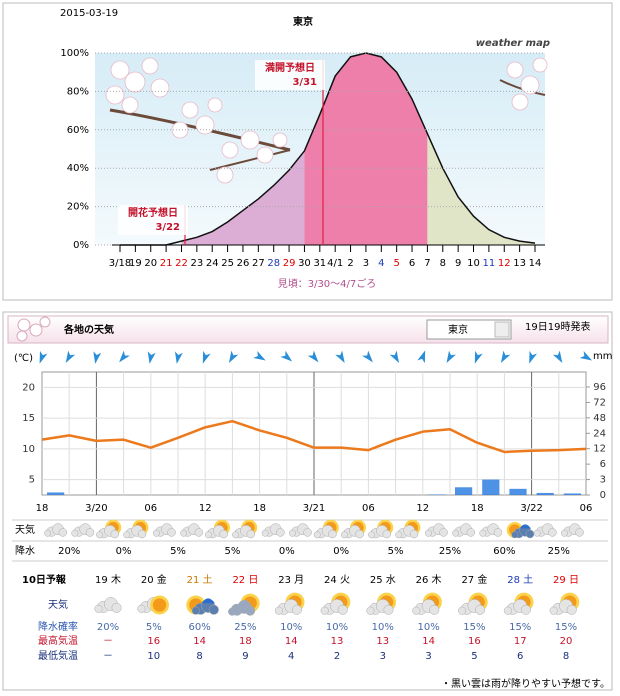  Describe the element at coordinates (519, 263) in the screenshot. I see `x-tick-label: 13` at that location.